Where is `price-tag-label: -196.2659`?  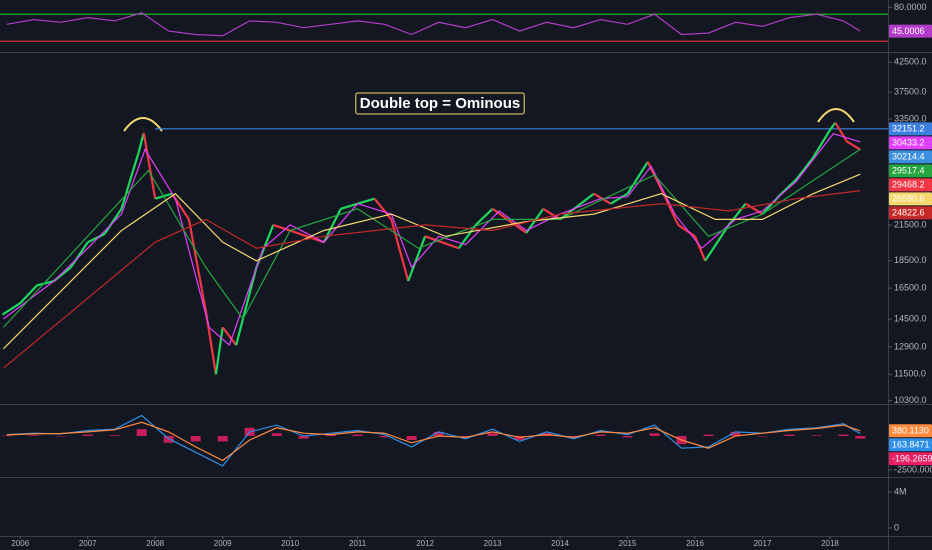
price-tag-label: -196.2659 is located at coordinates (912, 459).